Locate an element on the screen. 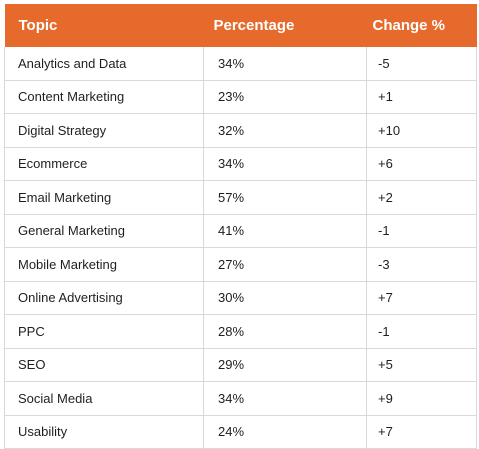 The height and width of the screenshot is (449, 479). cell-topic: Mobile Marketing is located at coordinates (104, 264).